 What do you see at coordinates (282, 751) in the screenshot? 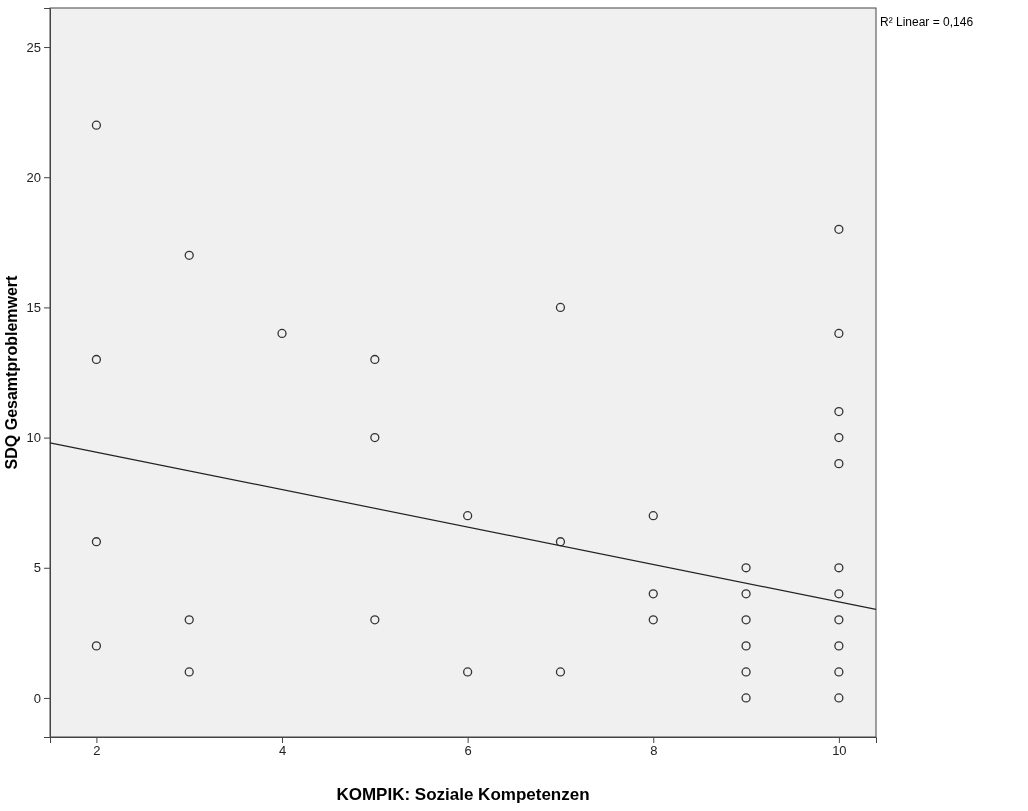
I see `x-tick-label: 4` at bounding box center [282, 751].